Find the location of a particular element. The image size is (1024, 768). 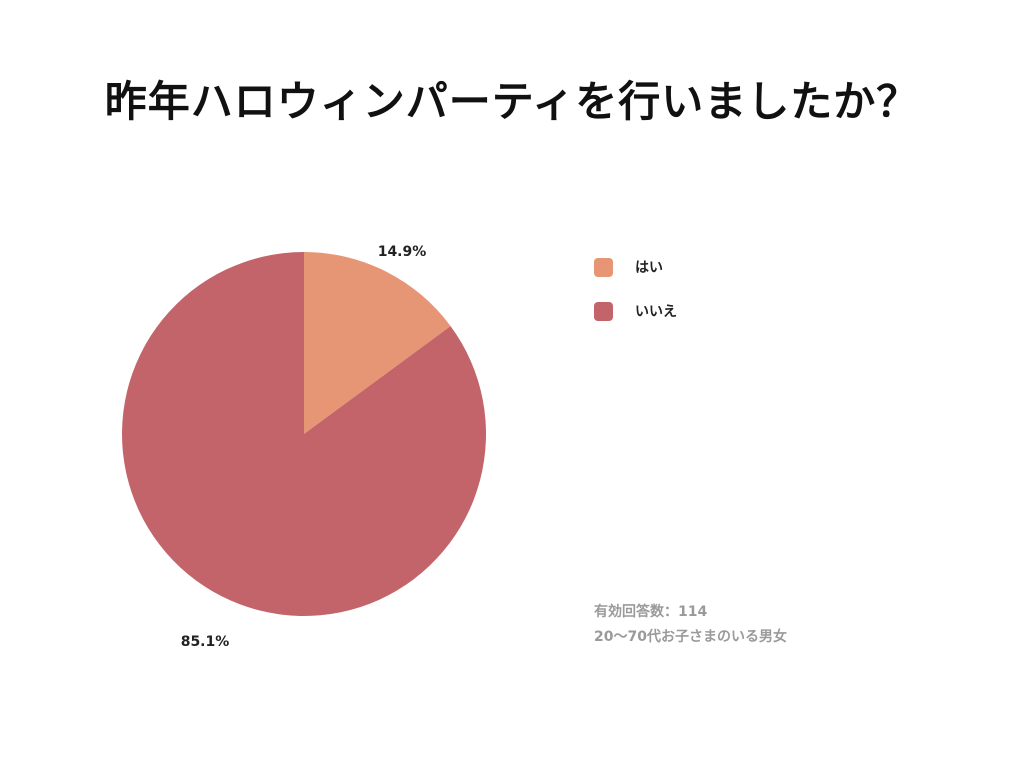

respondent-description: 20〜70代お子さまのいる男女 is located at coordinates (690, 637).